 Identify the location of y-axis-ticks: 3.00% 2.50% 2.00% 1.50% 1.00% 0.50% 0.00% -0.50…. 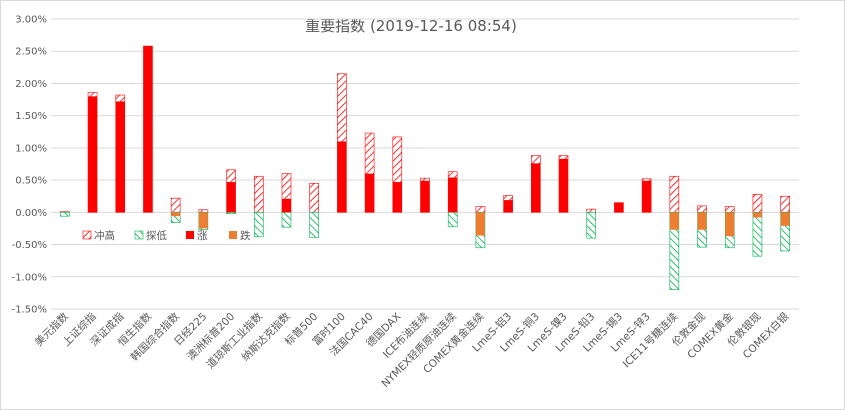
(29, 165).